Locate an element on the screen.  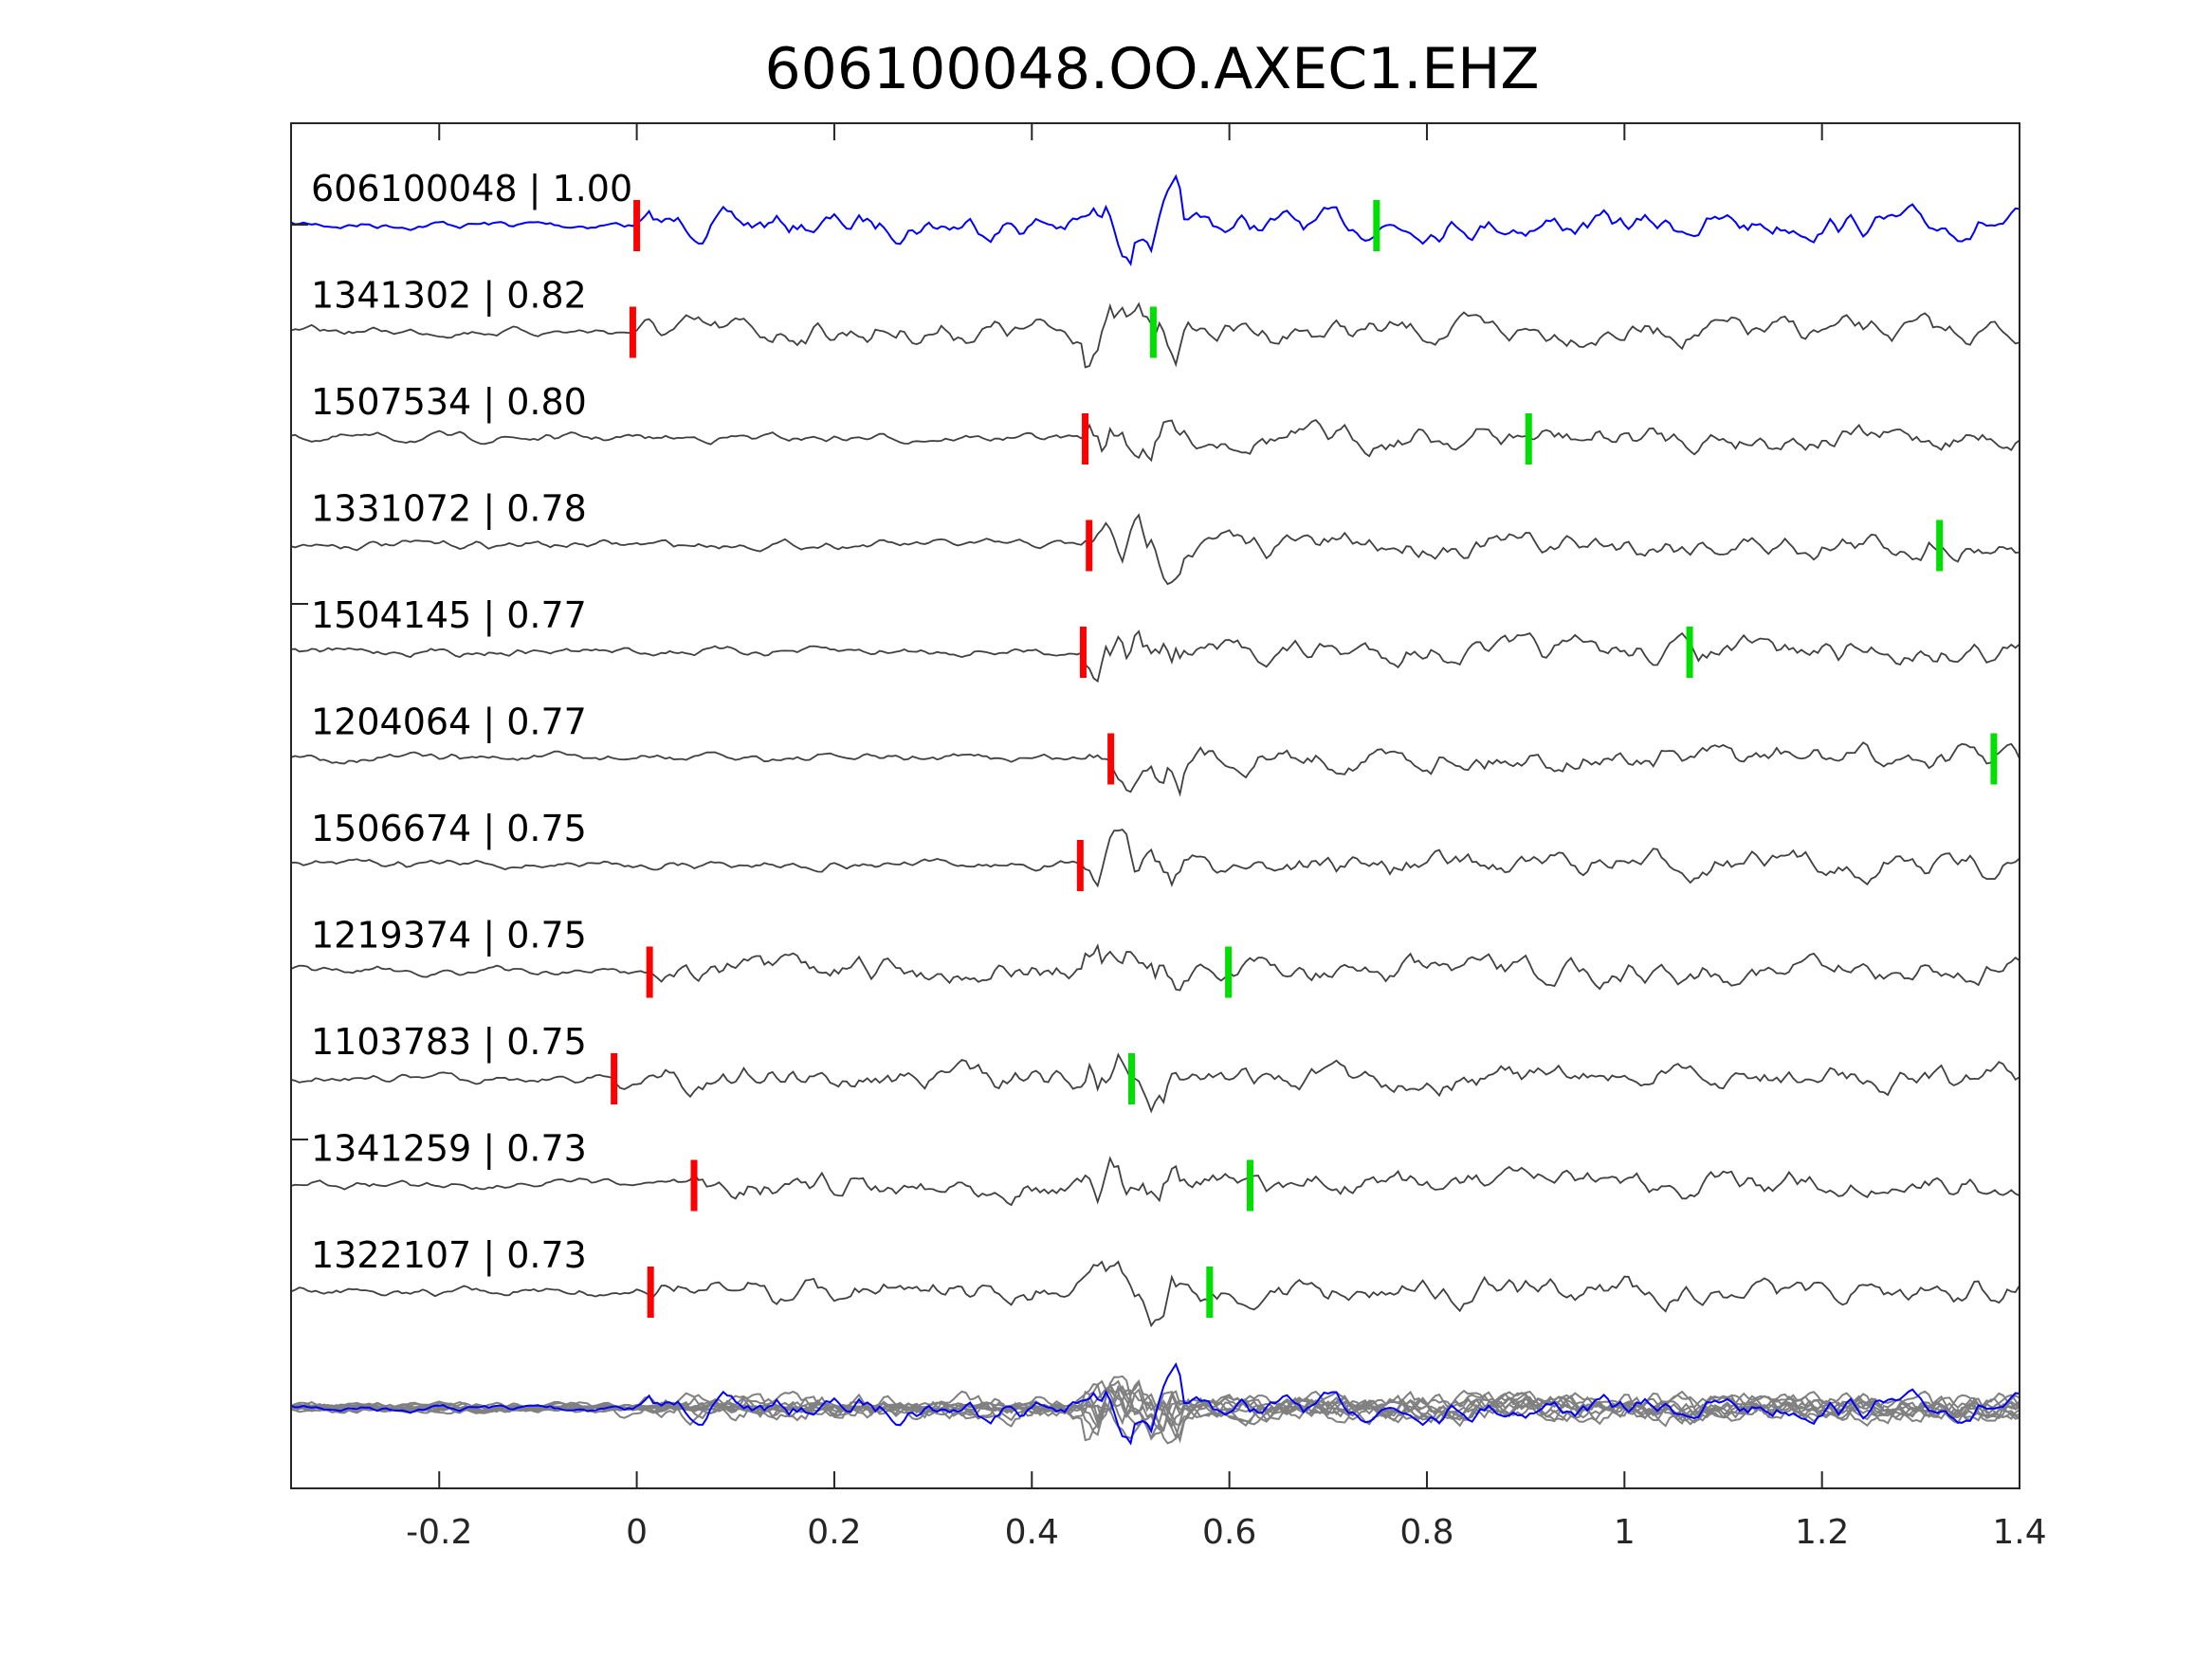
x-tick-label: -0.2 is located at coordinates (439, 1532).